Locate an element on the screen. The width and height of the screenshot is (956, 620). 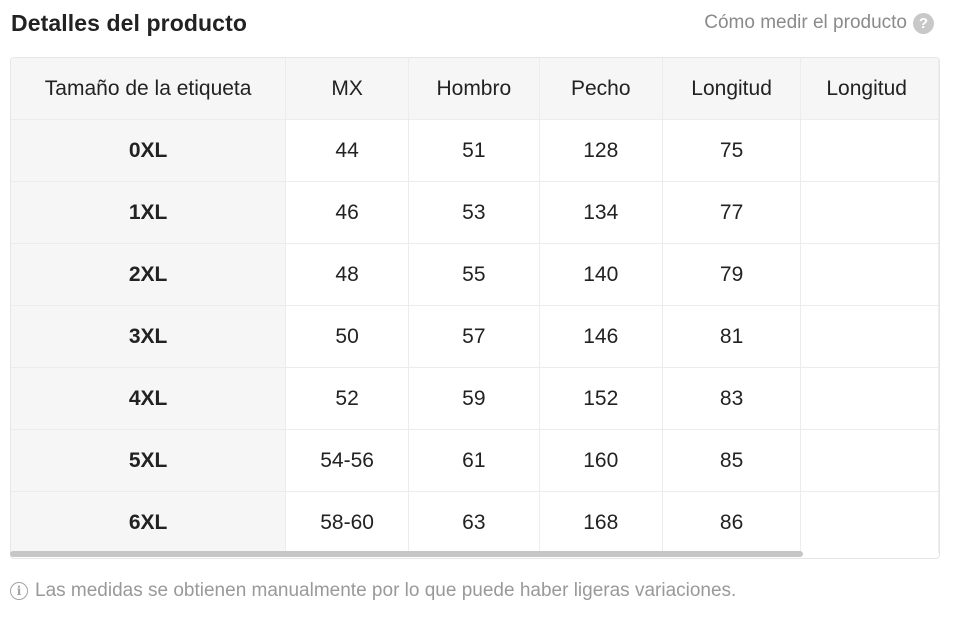
table-cell: 160 is located at coordinates (601, 460).